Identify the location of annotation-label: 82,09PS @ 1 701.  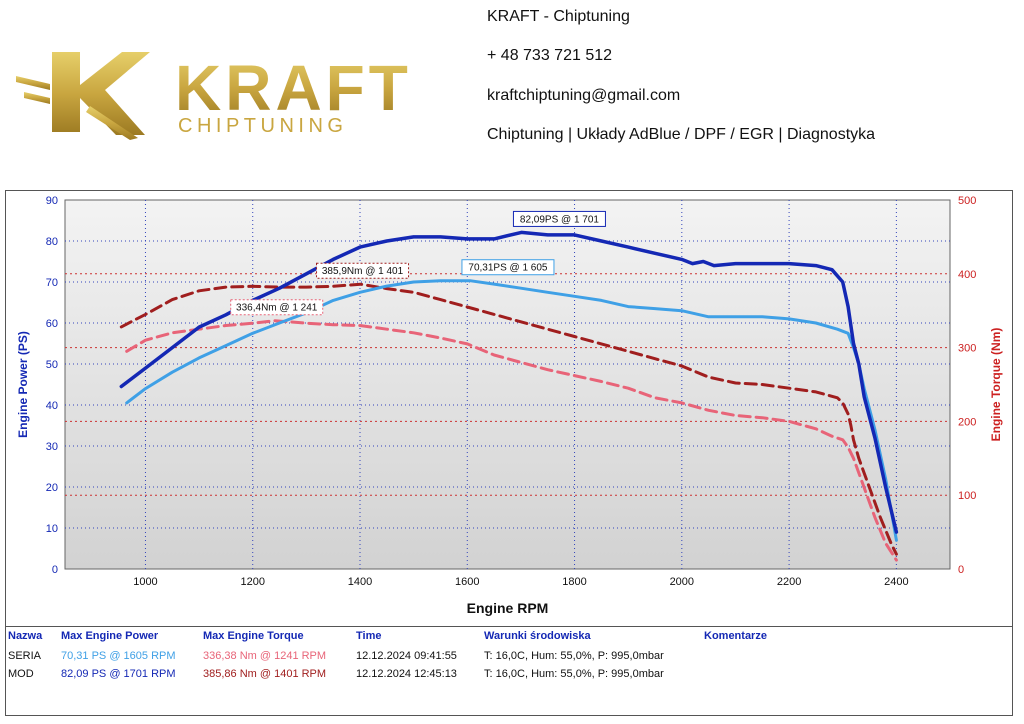
(560, 219).